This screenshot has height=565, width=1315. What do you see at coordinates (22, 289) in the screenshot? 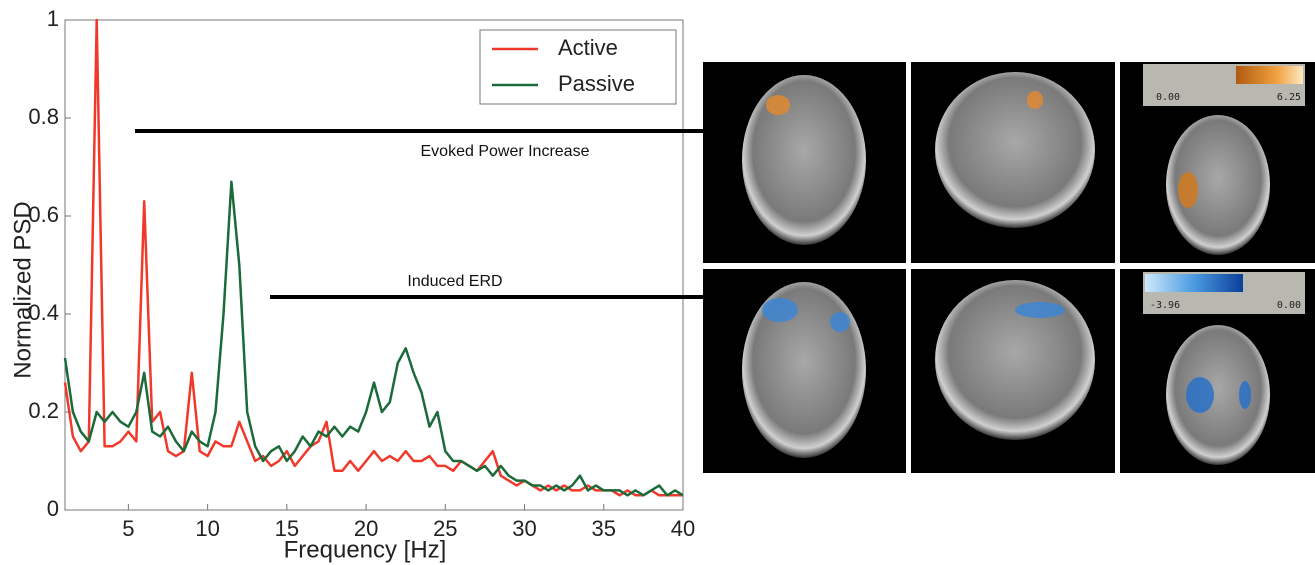
I see `y-axis-label: Normalized PSD` at bounding box center [22, 289].